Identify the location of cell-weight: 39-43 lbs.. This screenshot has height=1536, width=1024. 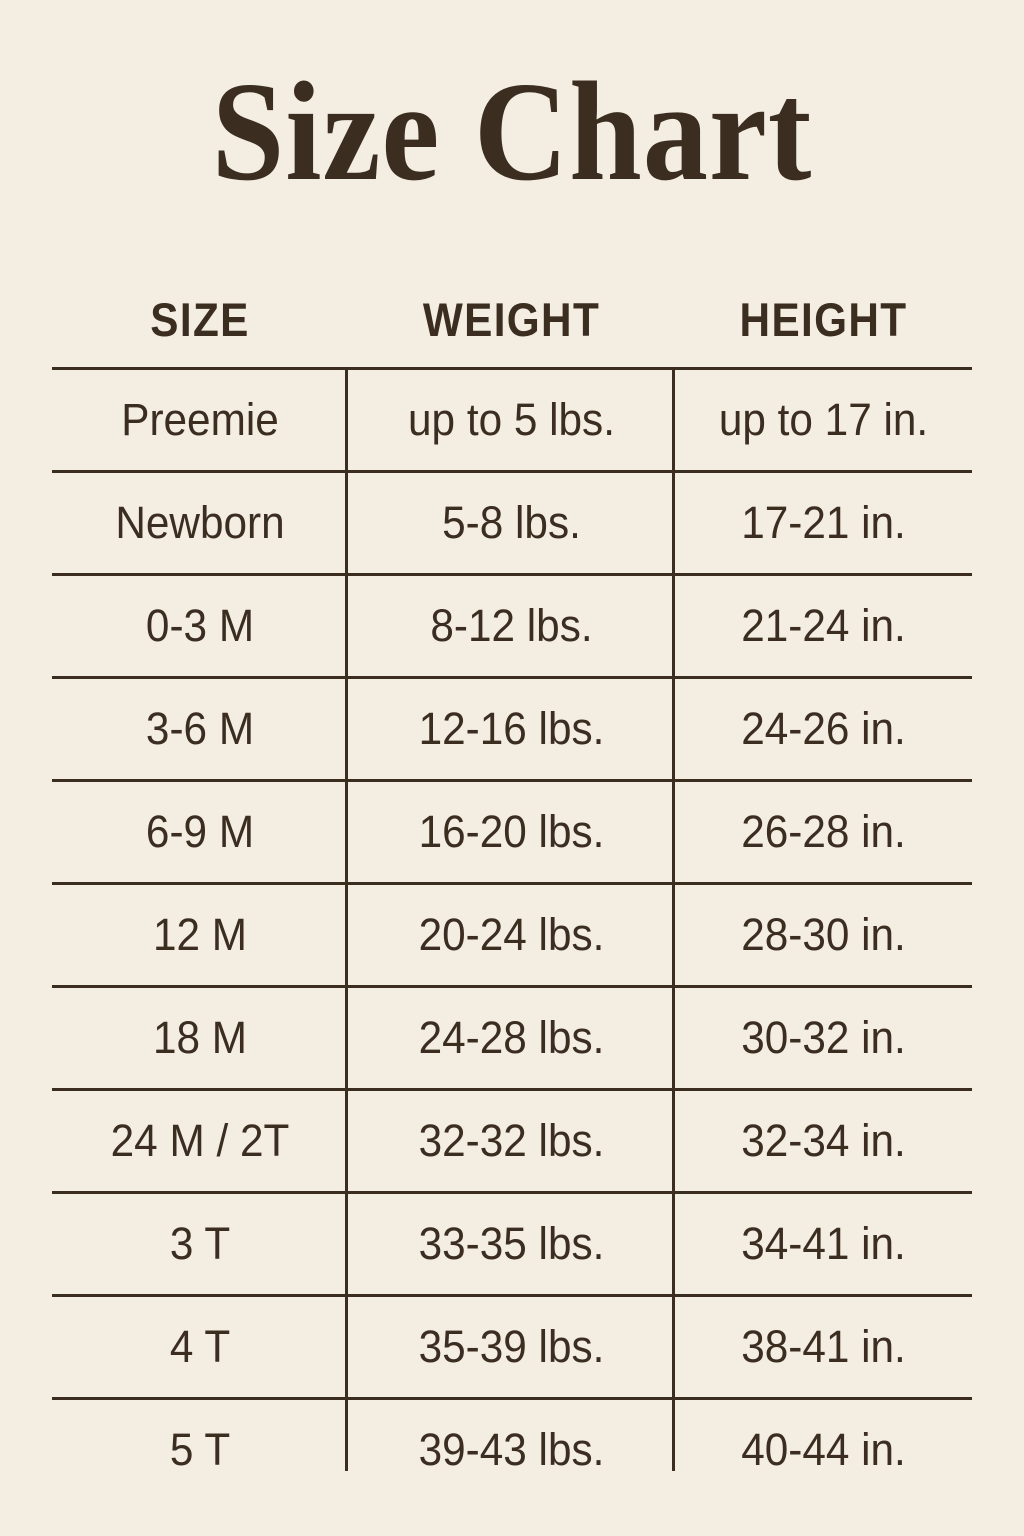
(511, 1449).